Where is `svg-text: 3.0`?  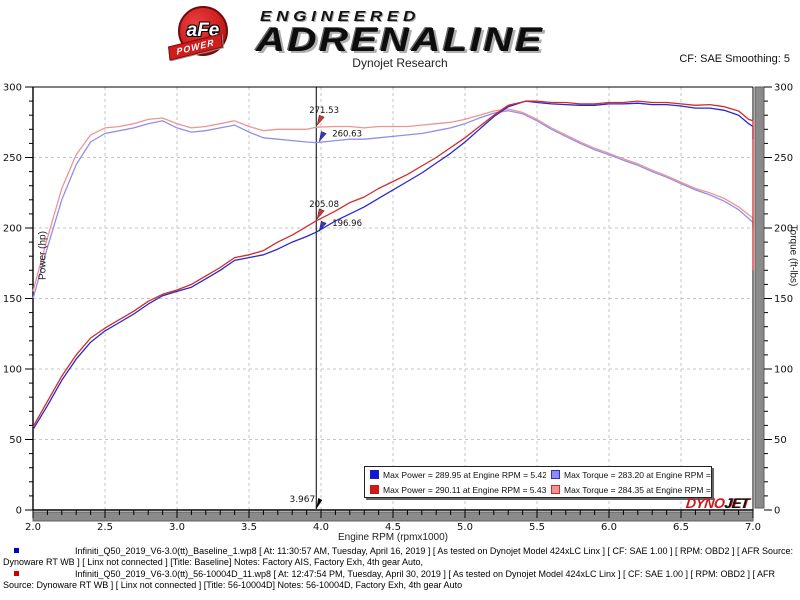 svg-text: 3.0 is located at coordinates (177, 527).